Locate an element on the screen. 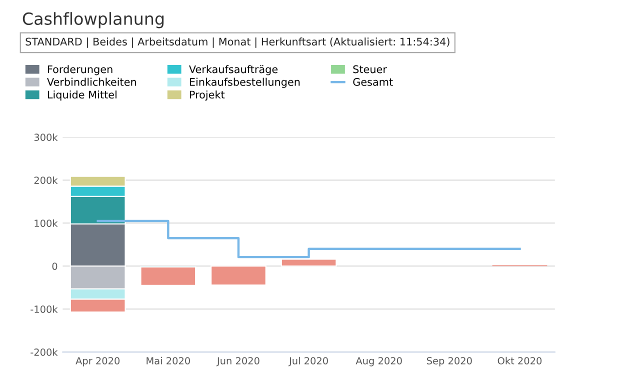 The image size is (627, 381). legend-label: Verbindlichkeiten is located at coordinates (91, 82).